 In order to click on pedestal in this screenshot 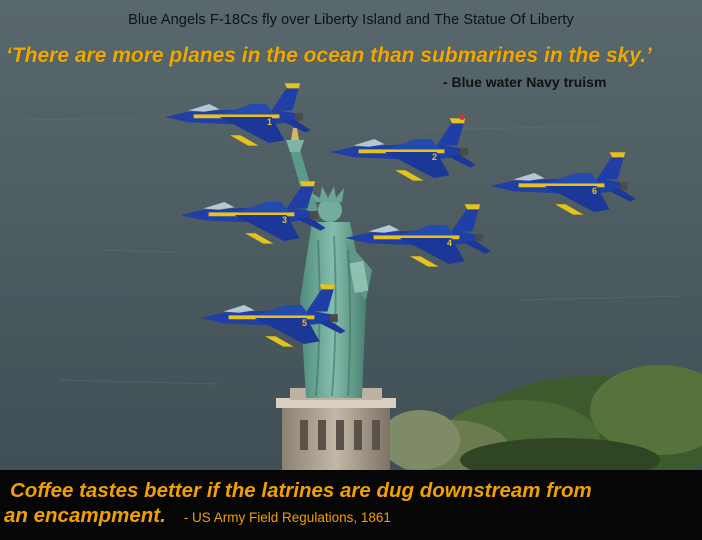, I will do `click(336, 429)`.